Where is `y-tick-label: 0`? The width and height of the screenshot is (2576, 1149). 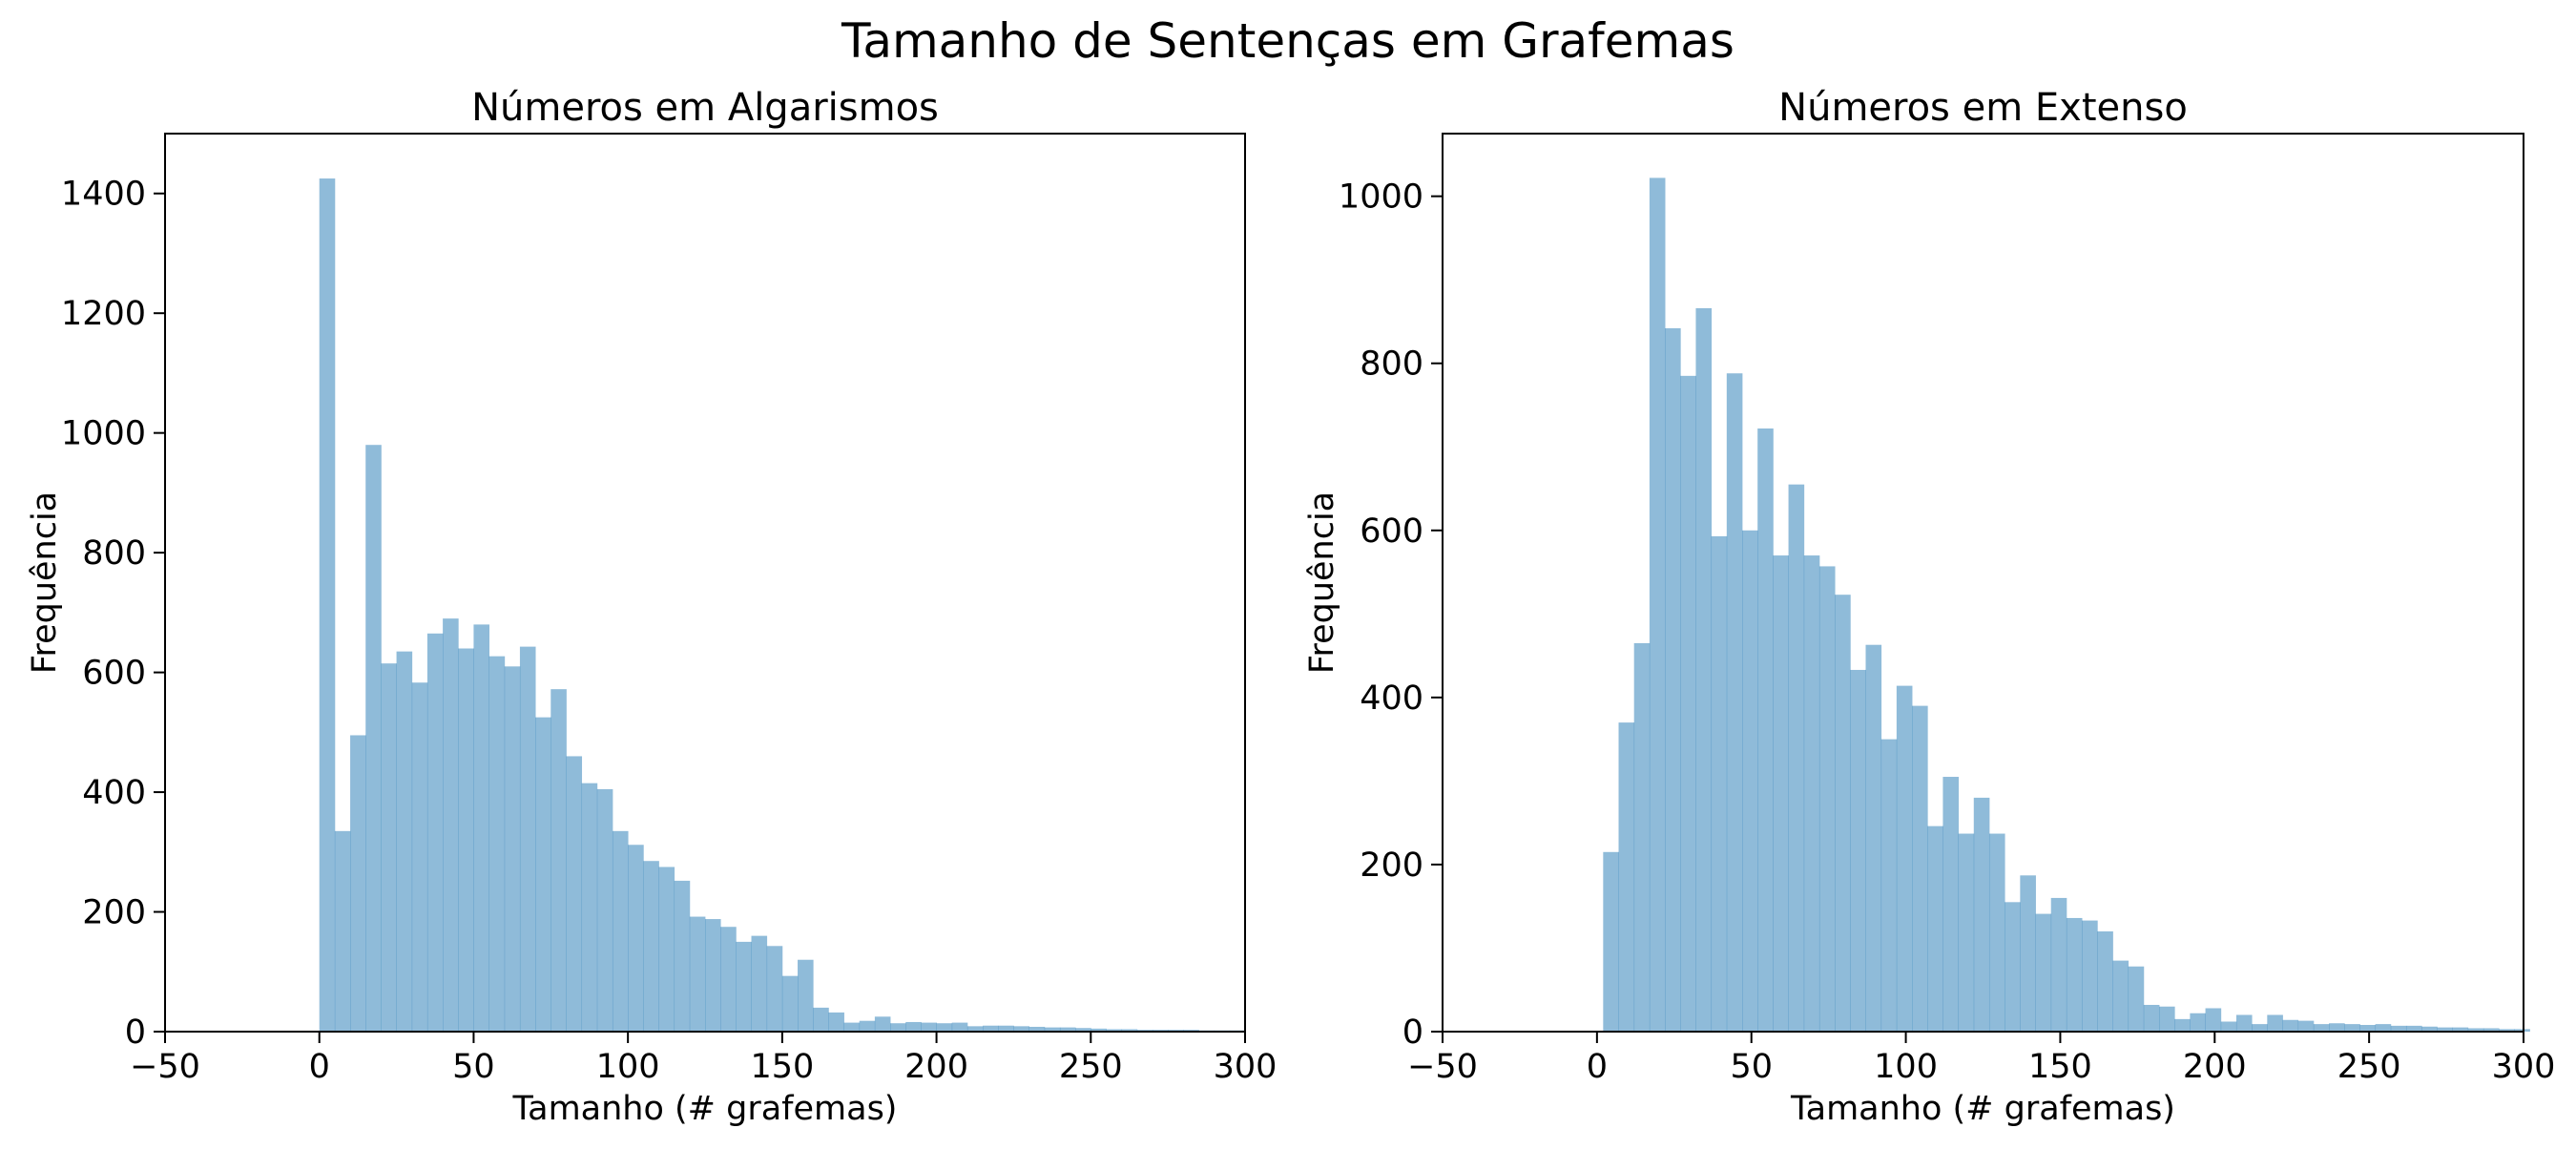
y-tick-label: 0 is located at coordinates (1412, 1032).